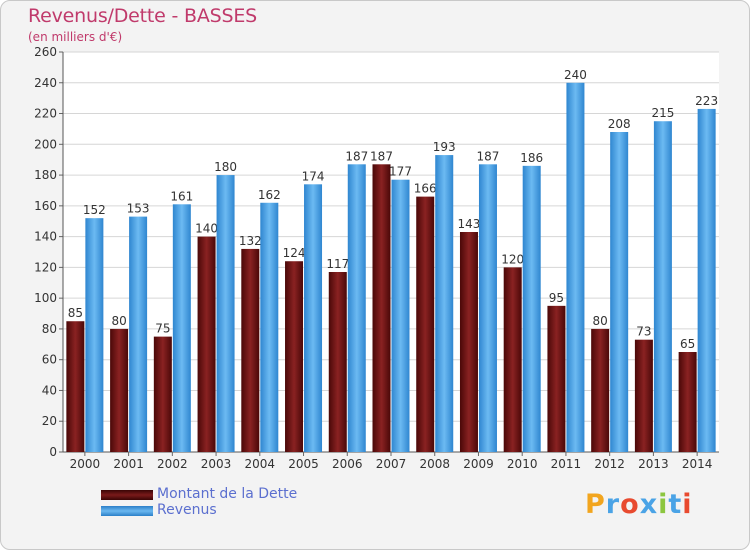 The width and height of the screenshot is (750, 550). I want to click on data-label-revenus: 162, so click(269, 195).